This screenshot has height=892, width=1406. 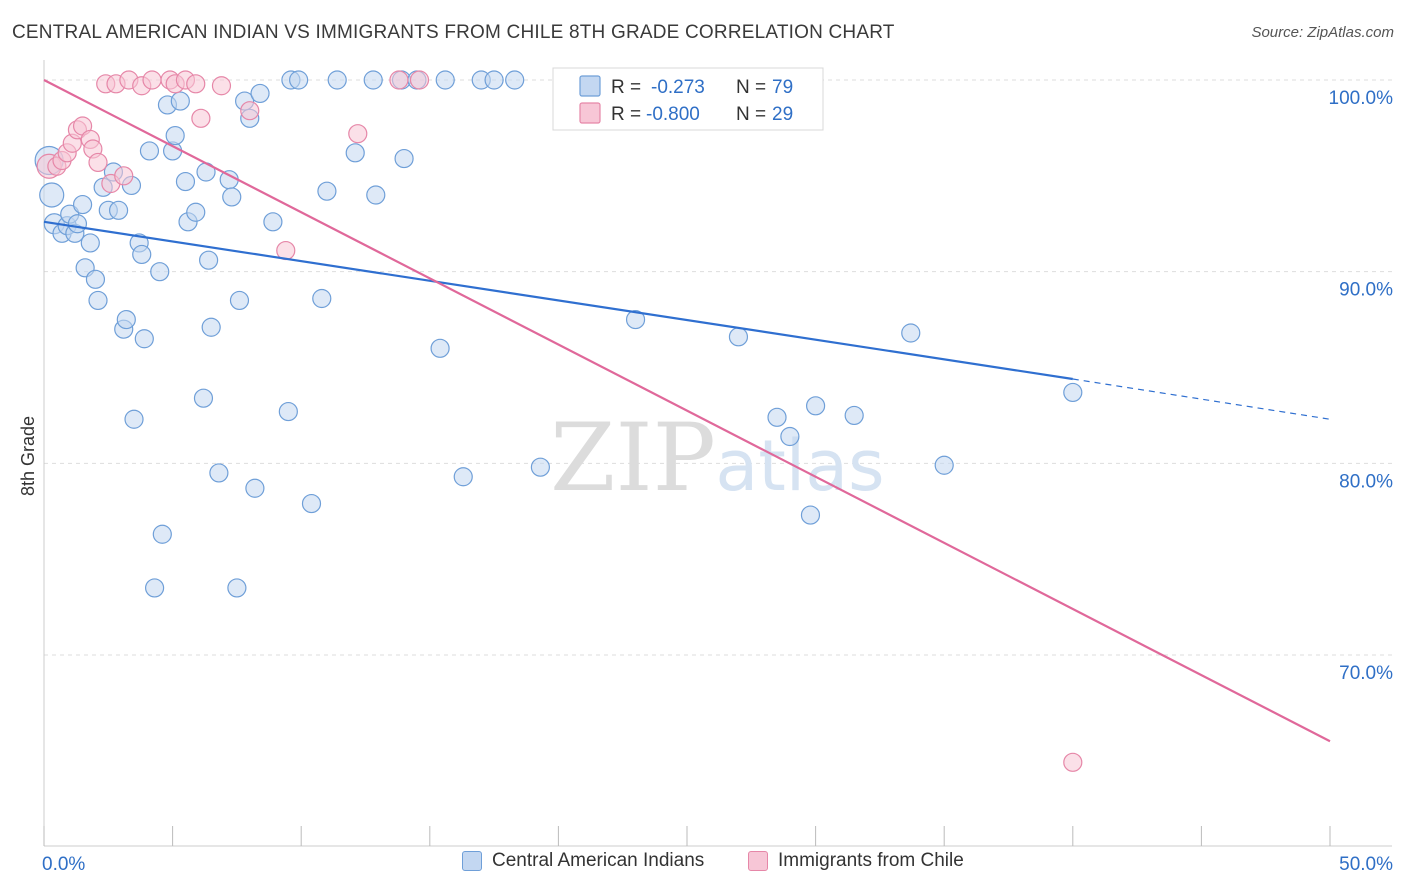 I want to click on legend-label: Immigrants from Chile, so click(x=871, y=860).